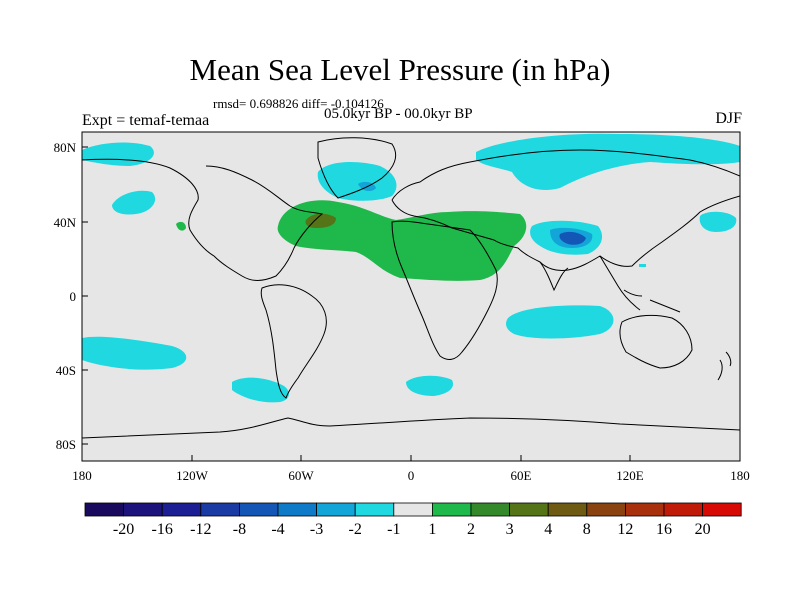 The height and width of the screenshot is (600, 800). Describe the element at coordinates (73, 296) in the screenshot. I see `y-tick-label: 0` at that location.